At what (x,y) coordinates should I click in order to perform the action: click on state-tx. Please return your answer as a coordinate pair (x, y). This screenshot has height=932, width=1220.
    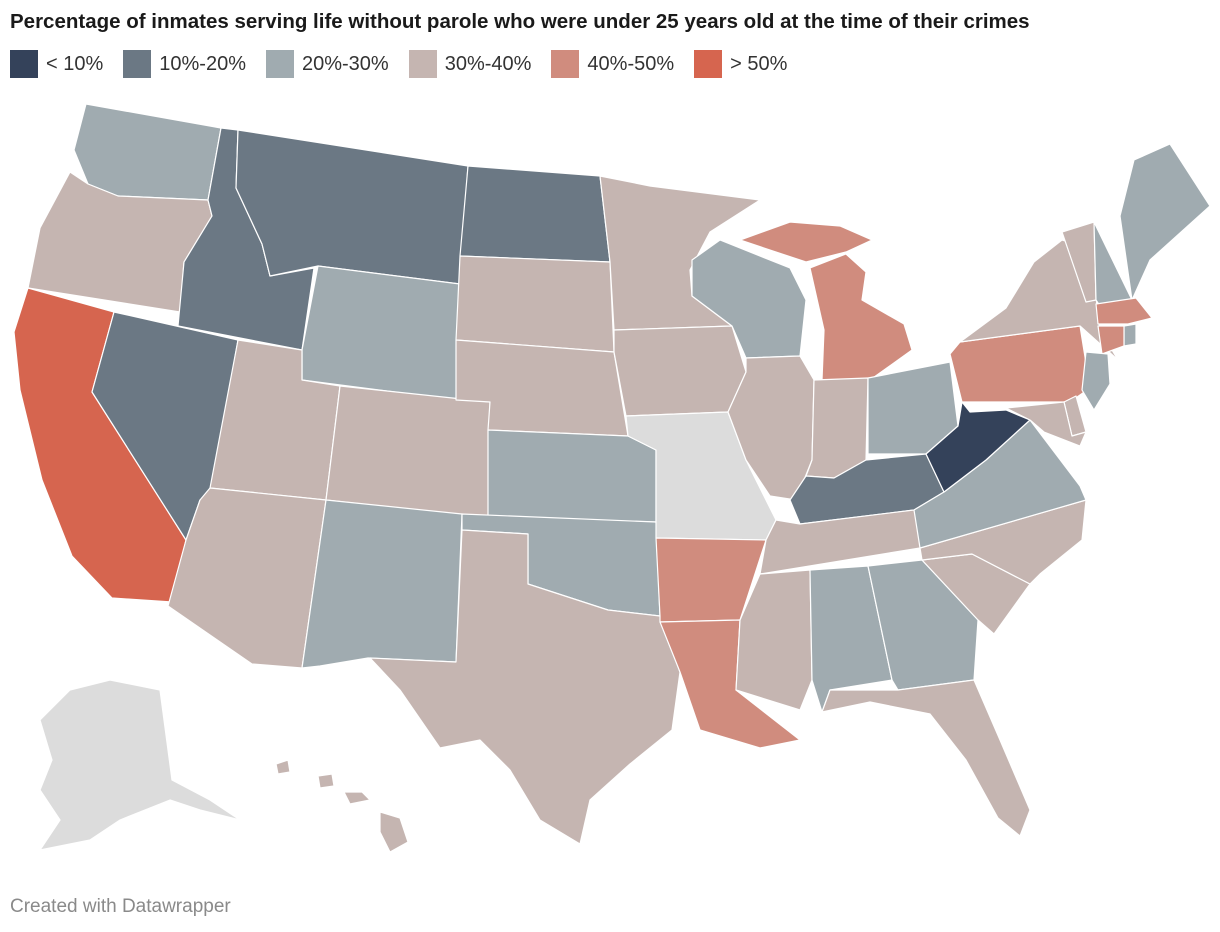
    Looking at the image, I should click on (525, 687).